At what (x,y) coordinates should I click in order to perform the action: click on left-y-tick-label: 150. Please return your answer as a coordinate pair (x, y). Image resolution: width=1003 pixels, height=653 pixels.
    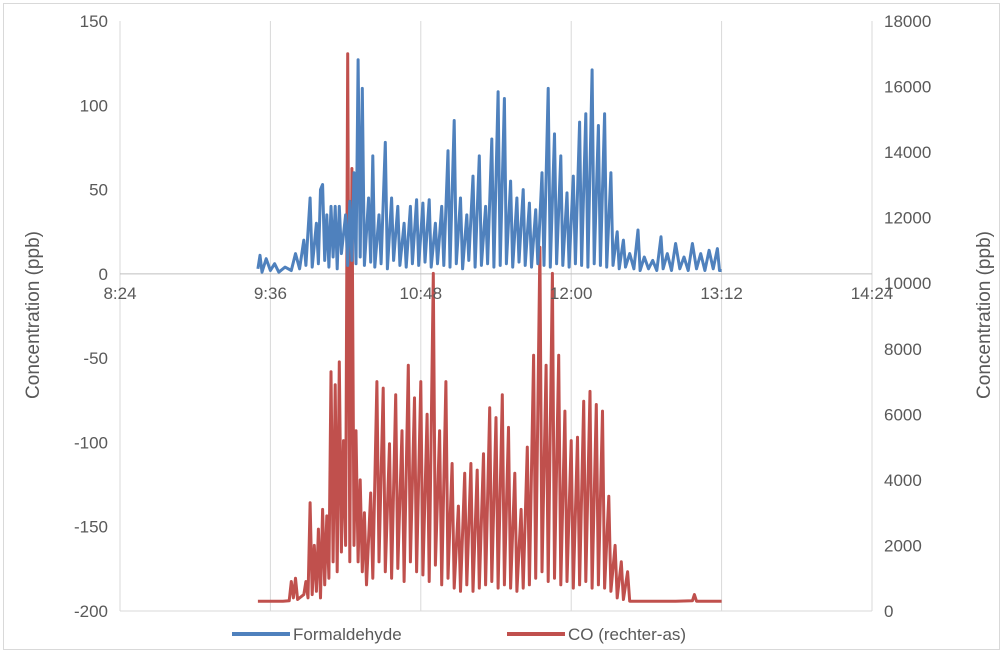
    Looking at the image, I should click on (94, 21).